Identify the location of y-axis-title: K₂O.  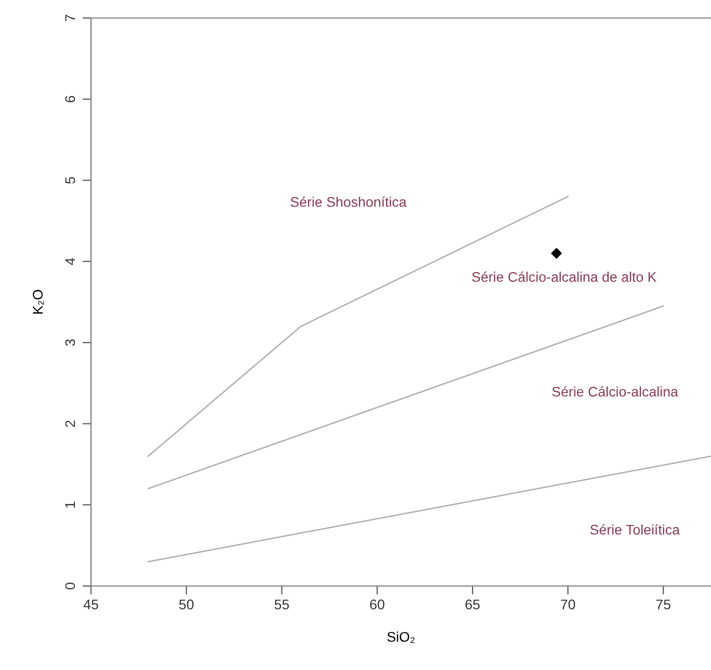
(38, 302).